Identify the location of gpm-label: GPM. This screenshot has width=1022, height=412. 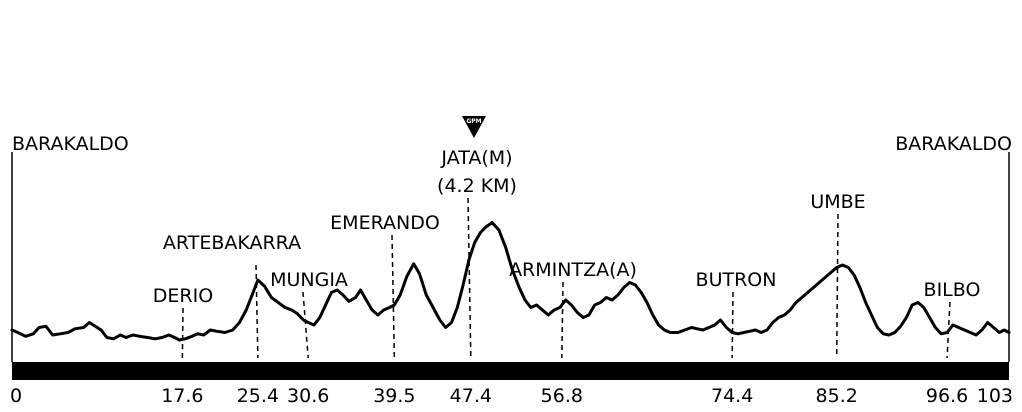
(473, 121).